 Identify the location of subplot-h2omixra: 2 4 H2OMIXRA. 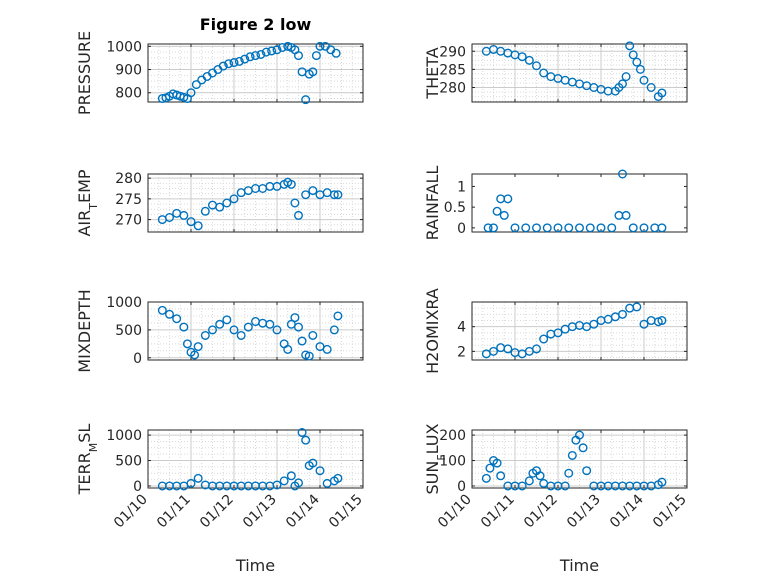
(555, 331).